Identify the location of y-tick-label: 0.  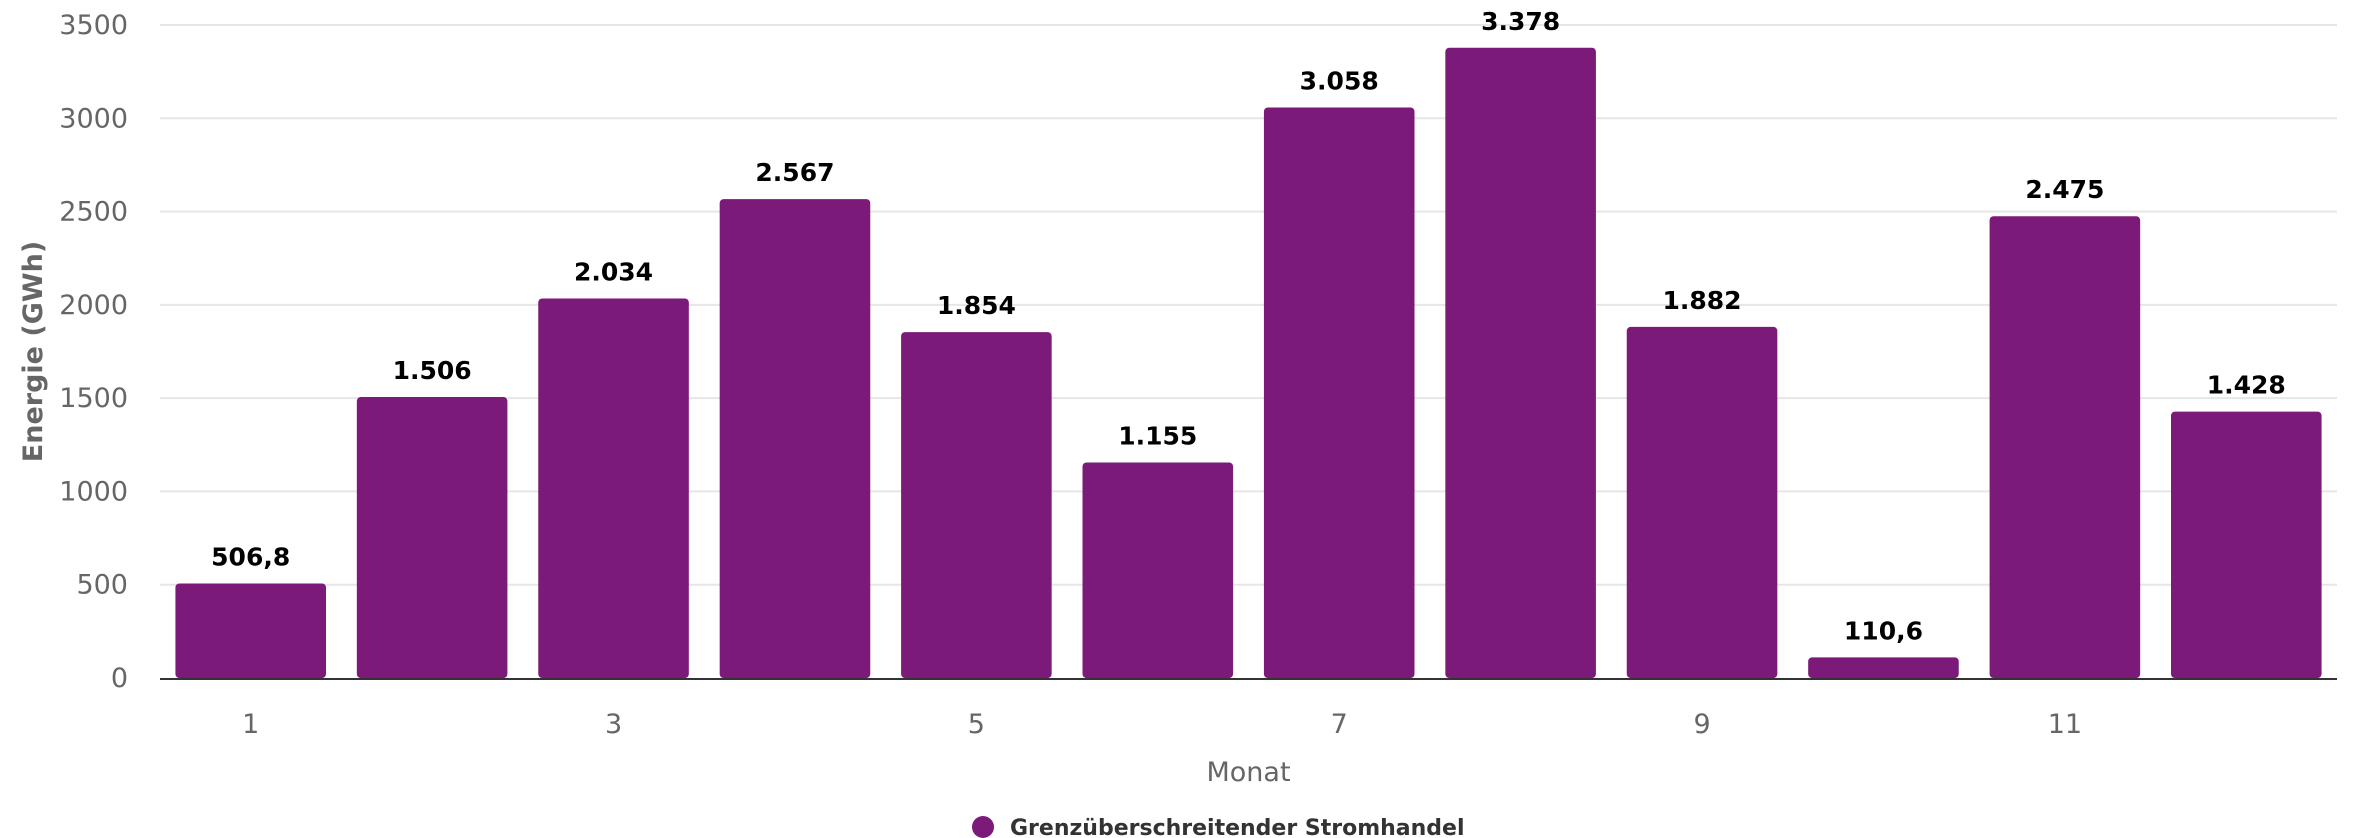
(119, 678).